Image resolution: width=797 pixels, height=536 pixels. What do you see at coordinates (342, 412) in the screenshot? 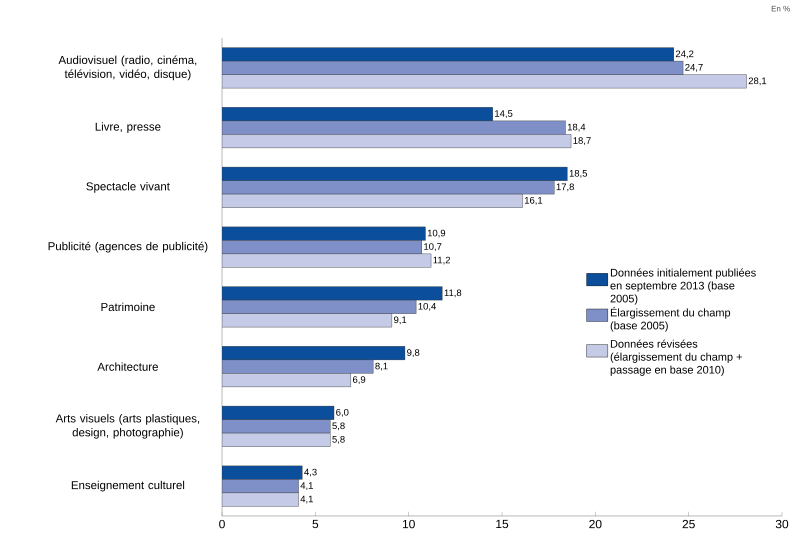
I see `data-label: 6,0` at bounding box center [342, 412].